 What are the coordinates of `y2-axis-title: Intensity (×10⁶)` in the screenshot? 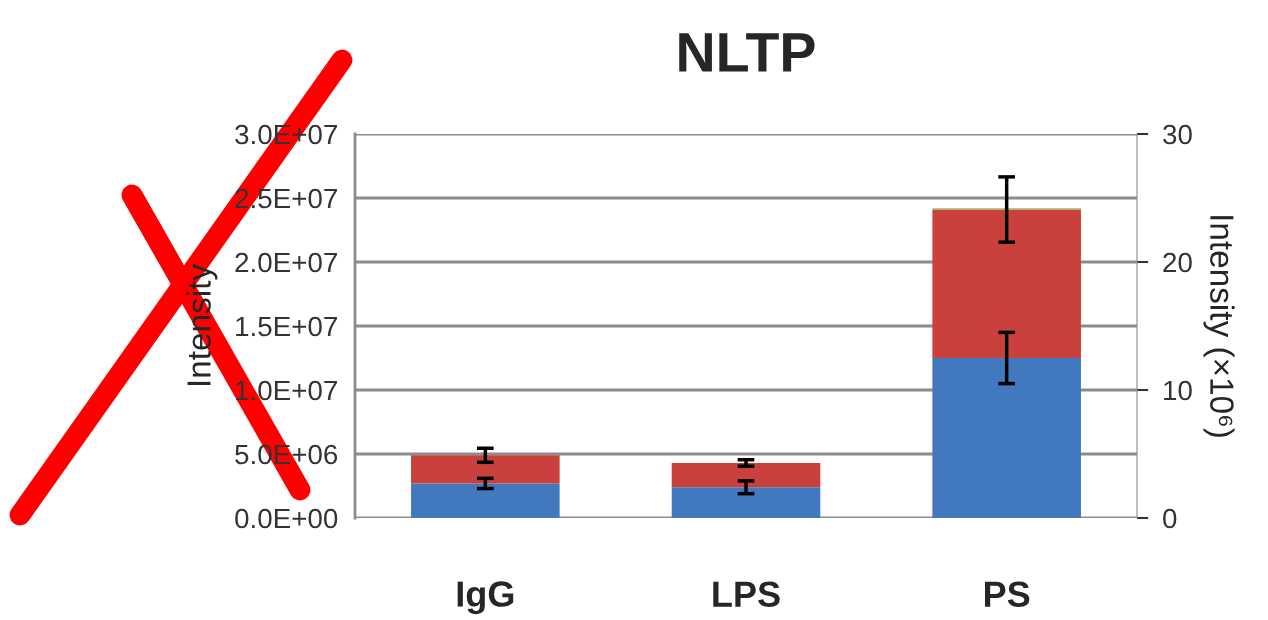 It's located at (1219, 326).